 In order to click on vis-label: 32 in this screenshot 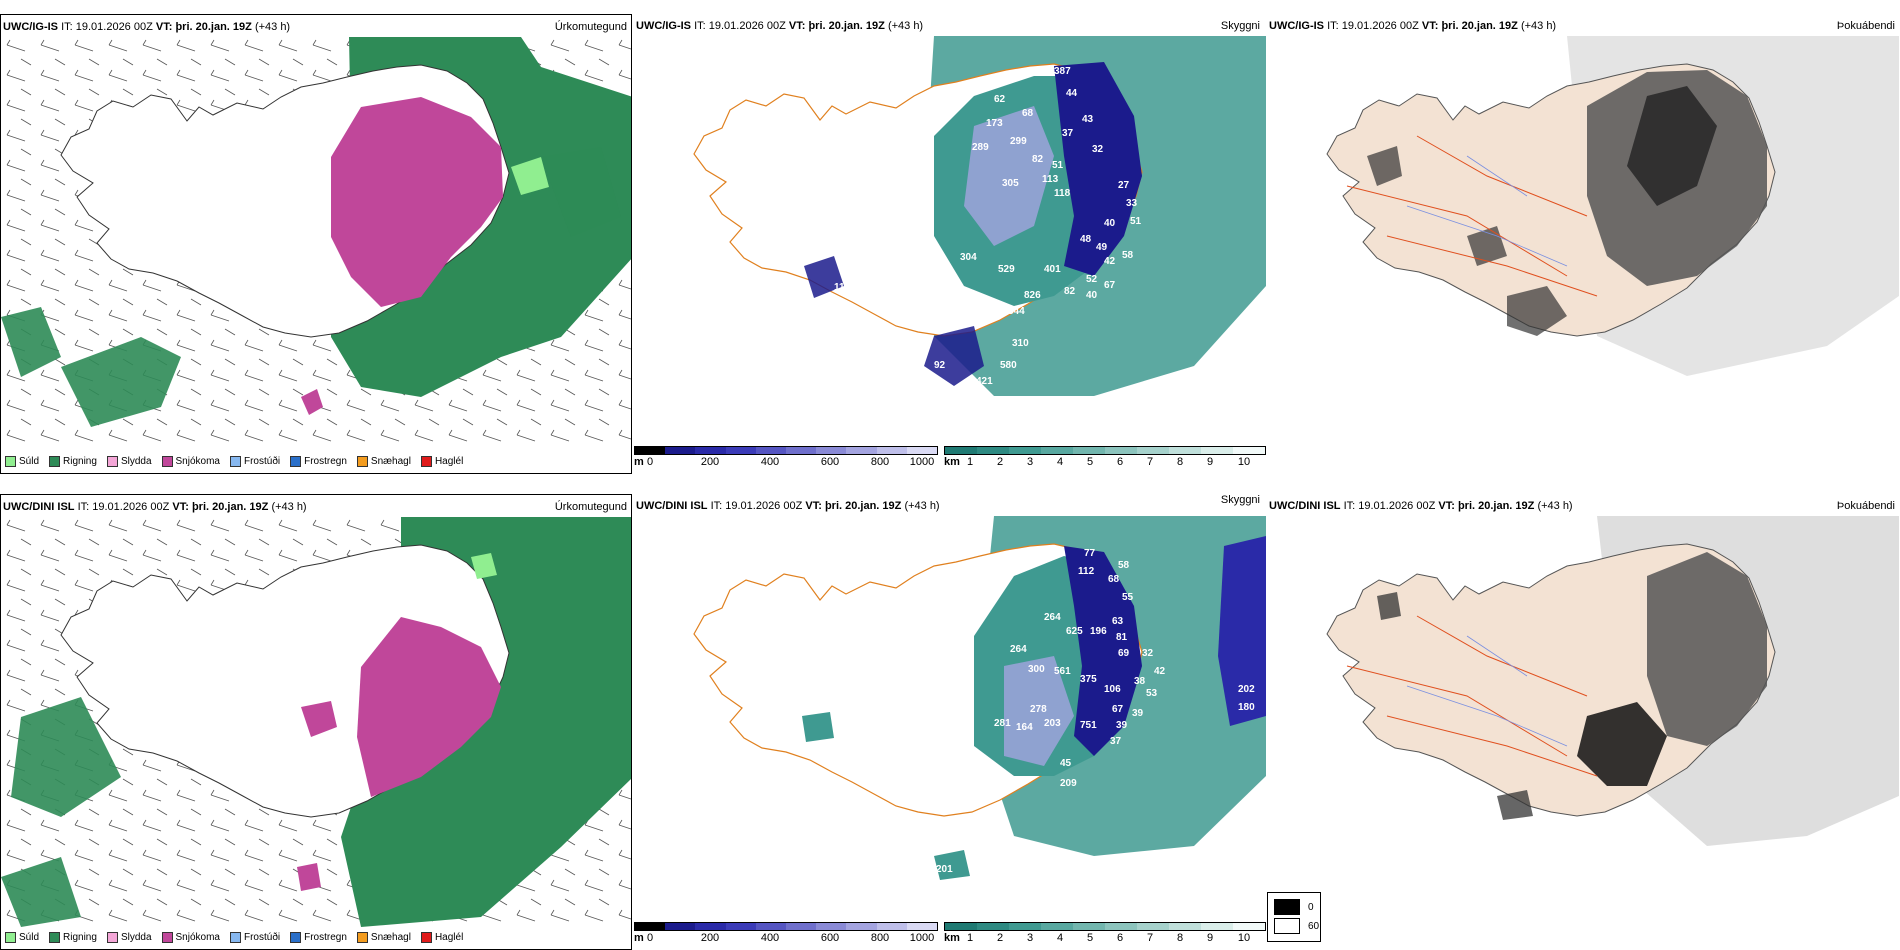, I will do `click(1148, 653)`.